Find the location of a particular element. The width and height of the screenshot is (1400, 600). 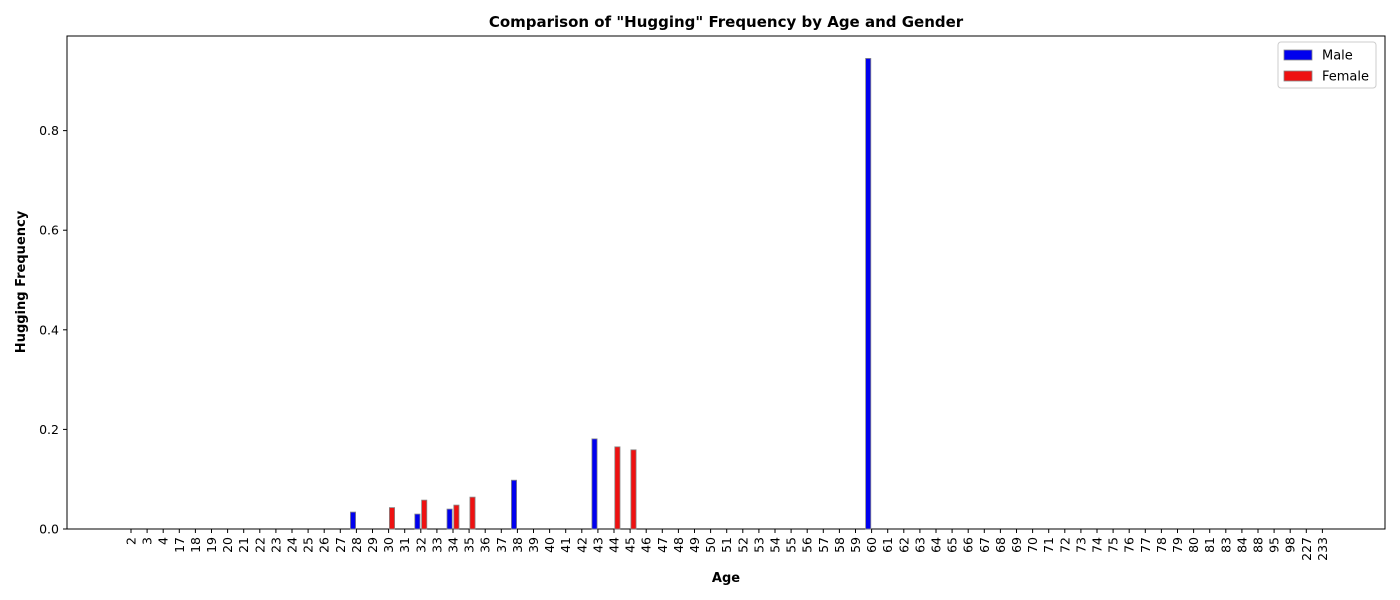

x-tick-label: 81 is located at coordinates (1209, 545).